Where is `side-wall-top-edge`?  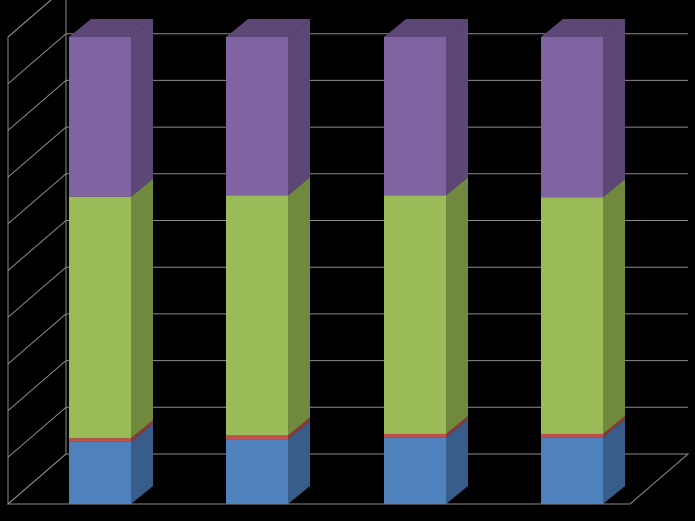
side-wall-top-edge is located at coordinates (29, 19).